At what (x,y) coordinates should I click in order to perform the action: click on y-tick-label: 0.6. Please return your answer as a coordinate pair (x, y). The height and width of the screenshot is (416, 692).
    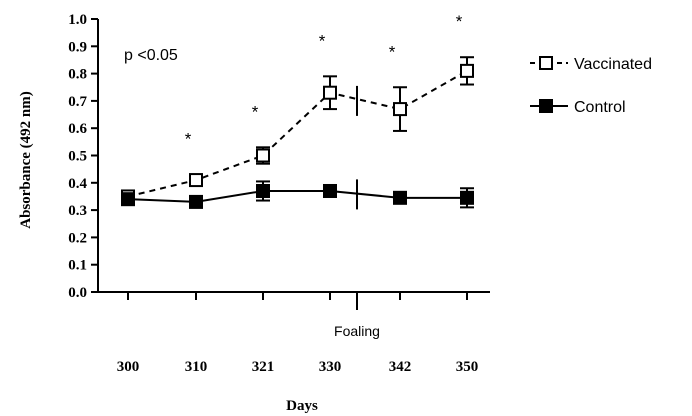
    Looking at the image, I should click on (77, 129).